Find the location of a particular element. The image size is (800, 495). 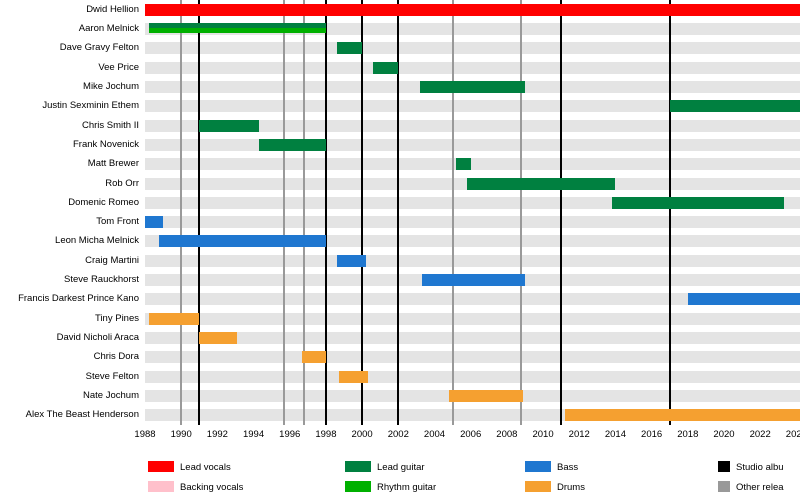

legend-swatch-drums is located at coordinates (538, 486).